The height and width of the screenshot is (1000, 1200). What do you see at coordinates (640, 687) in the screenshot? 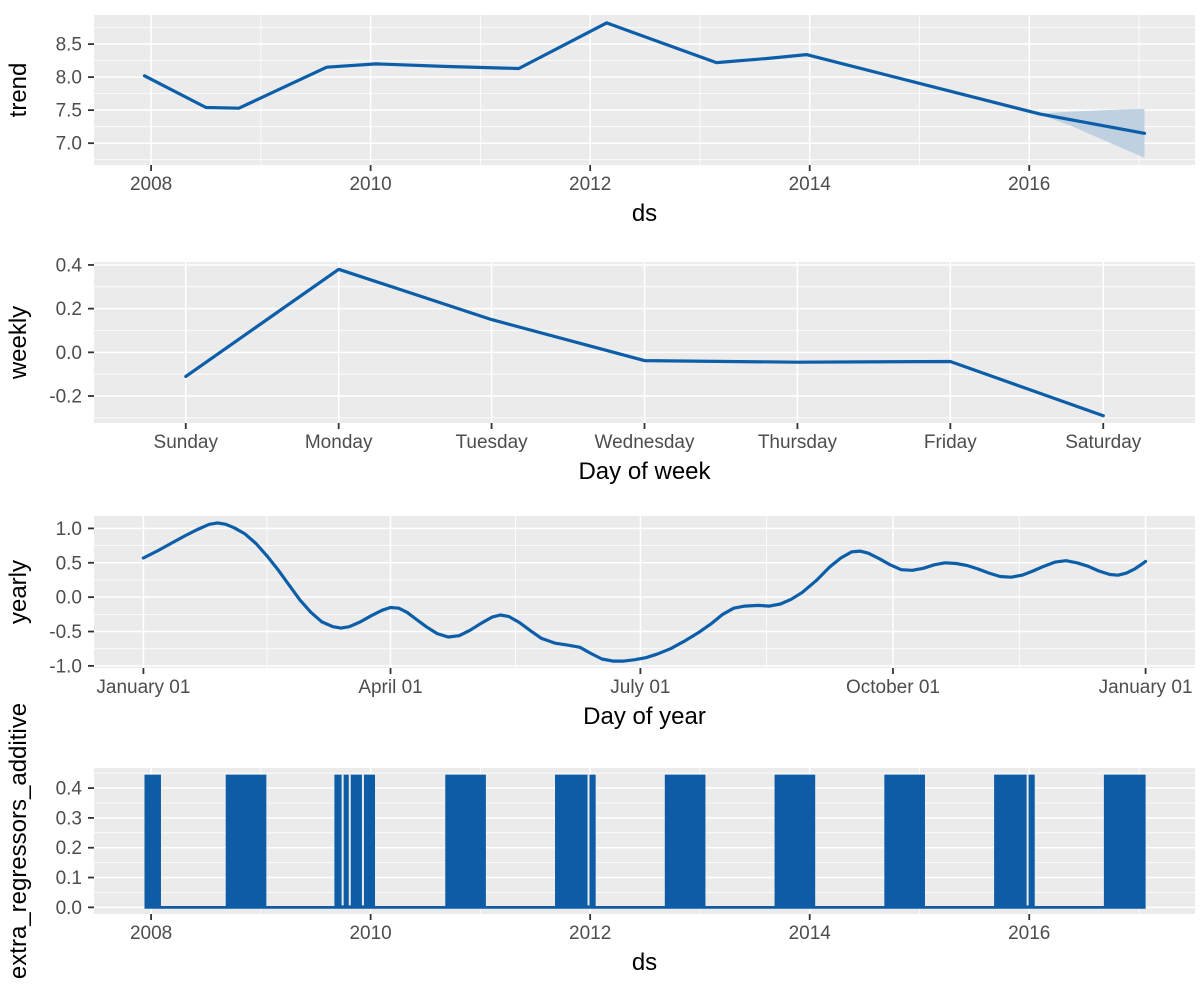
I see `x-tick-label: July 01` at bounding box center [640, 687].